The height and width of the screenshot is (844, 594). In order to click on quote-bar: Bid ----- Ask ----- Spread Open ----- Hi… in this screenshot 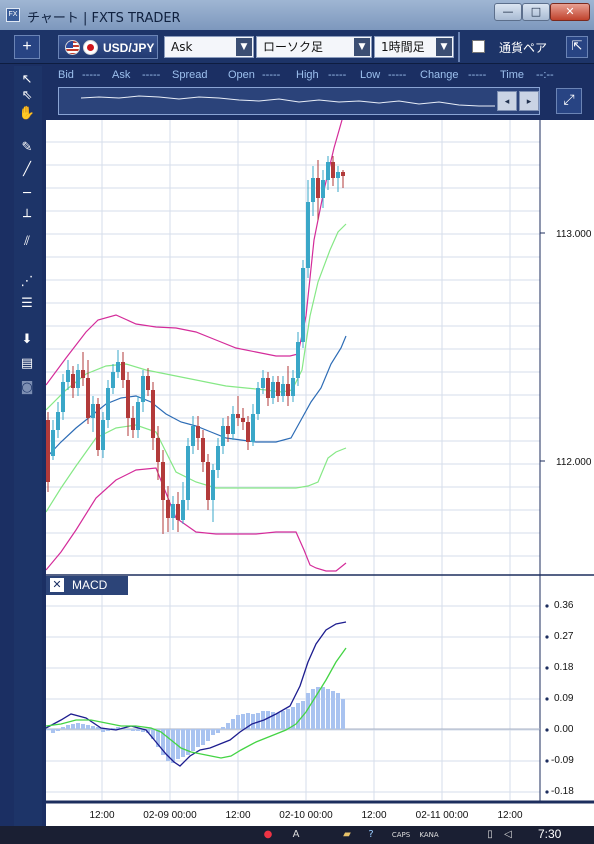, I will do `click(320, 76)`.